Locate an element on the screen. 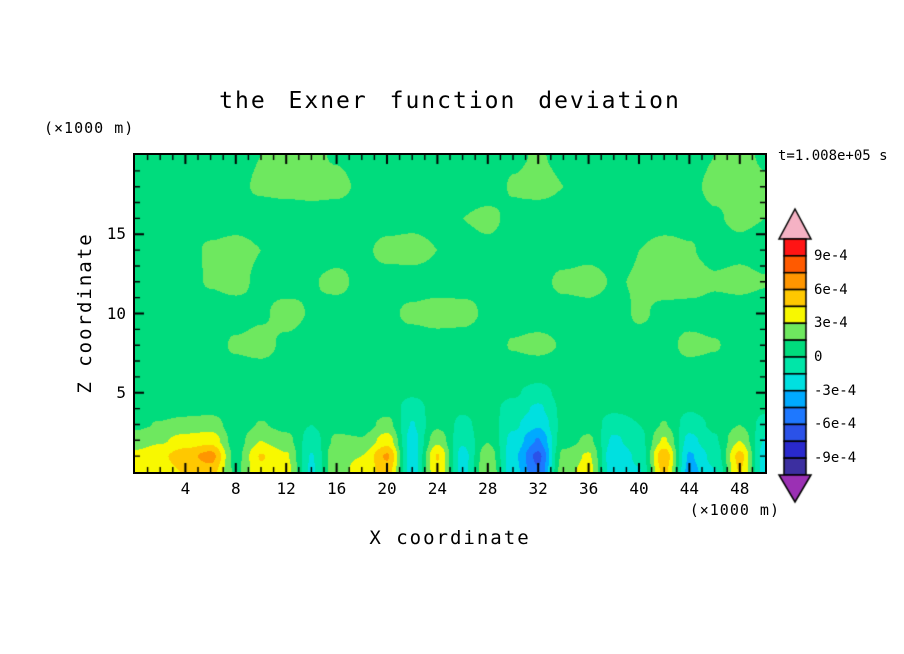  y-tick-label: 5 is located at coordinates (121, 392).